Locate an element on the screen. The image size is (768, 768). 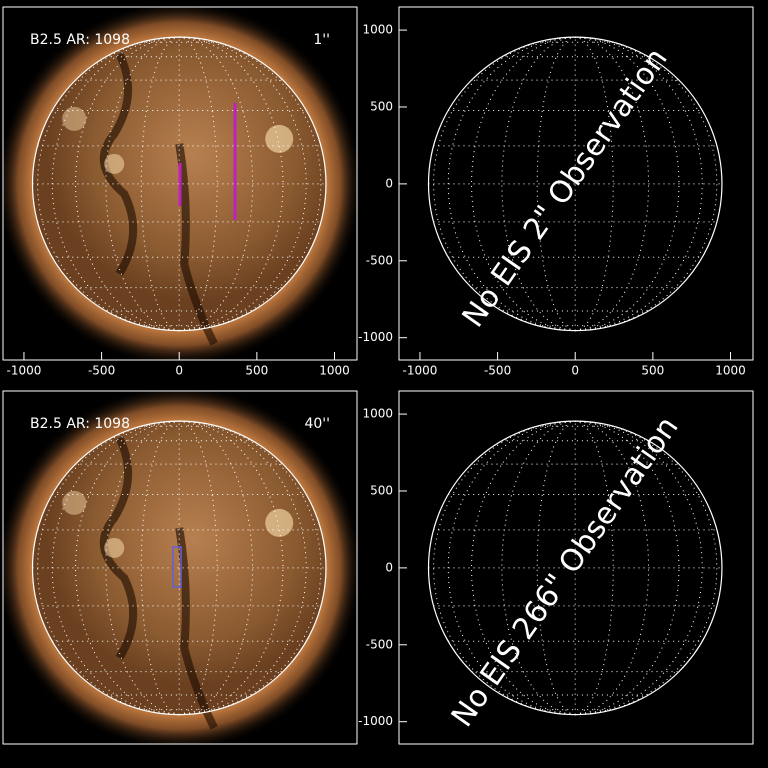
no-observation-label: No EIS 2" Observation is located at coordinates (565, 188).